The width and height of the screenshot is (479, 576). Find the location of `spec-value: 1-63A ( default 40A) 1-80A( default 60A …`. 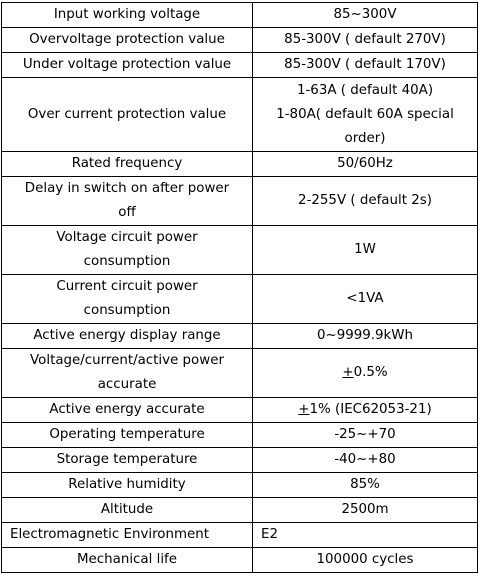

spec-value: 1-63A ( default 40A) 1-80A( default 60A … is located at coordinates (365, 114).